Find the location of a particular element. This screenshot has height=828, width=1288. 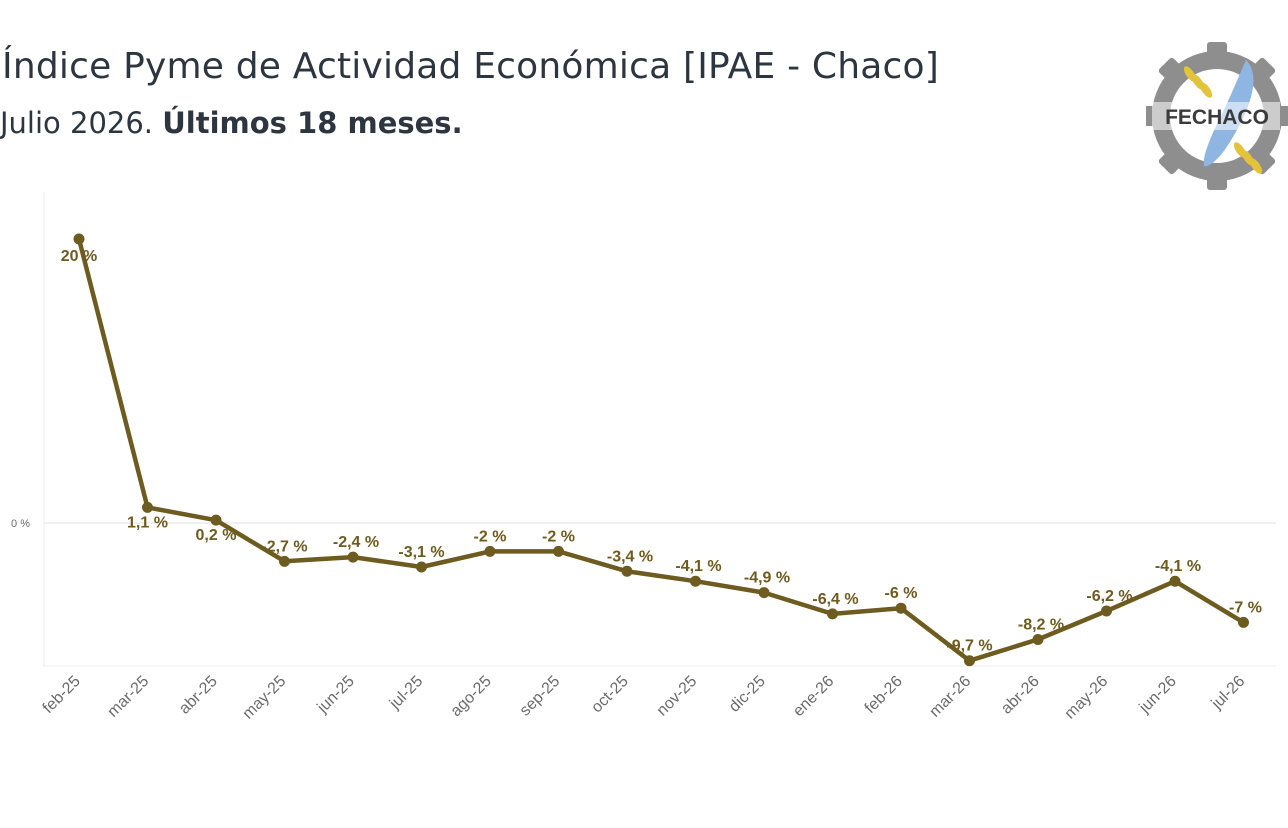

y-tick-label: 0 % is located at coordinates (20, 524).